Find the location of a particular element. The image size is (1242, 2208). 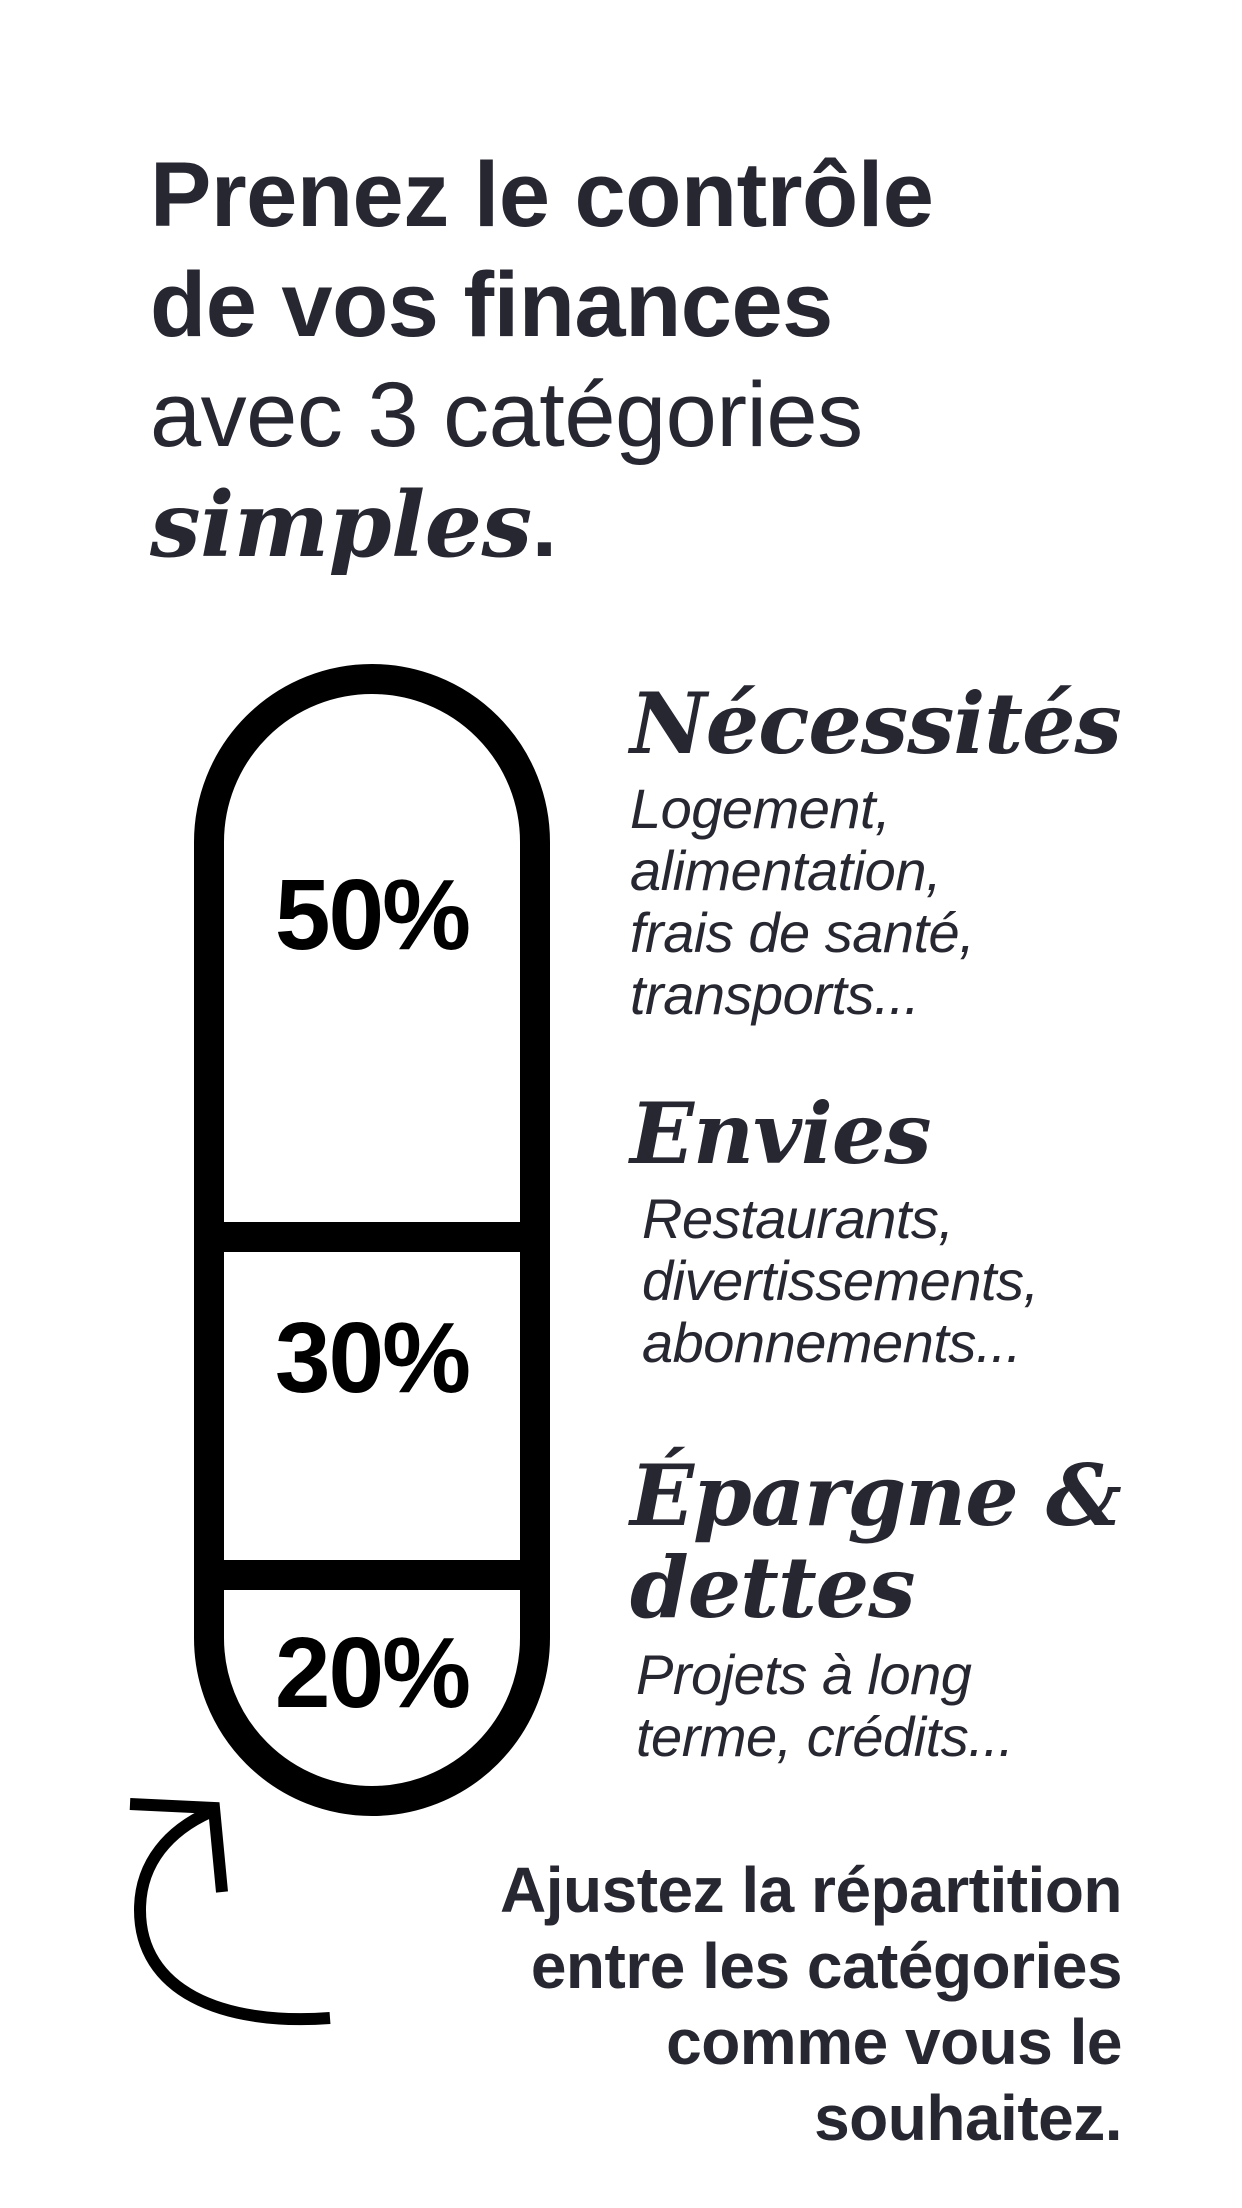

wants-percent: 30% is located at coordinates (372, 1358).